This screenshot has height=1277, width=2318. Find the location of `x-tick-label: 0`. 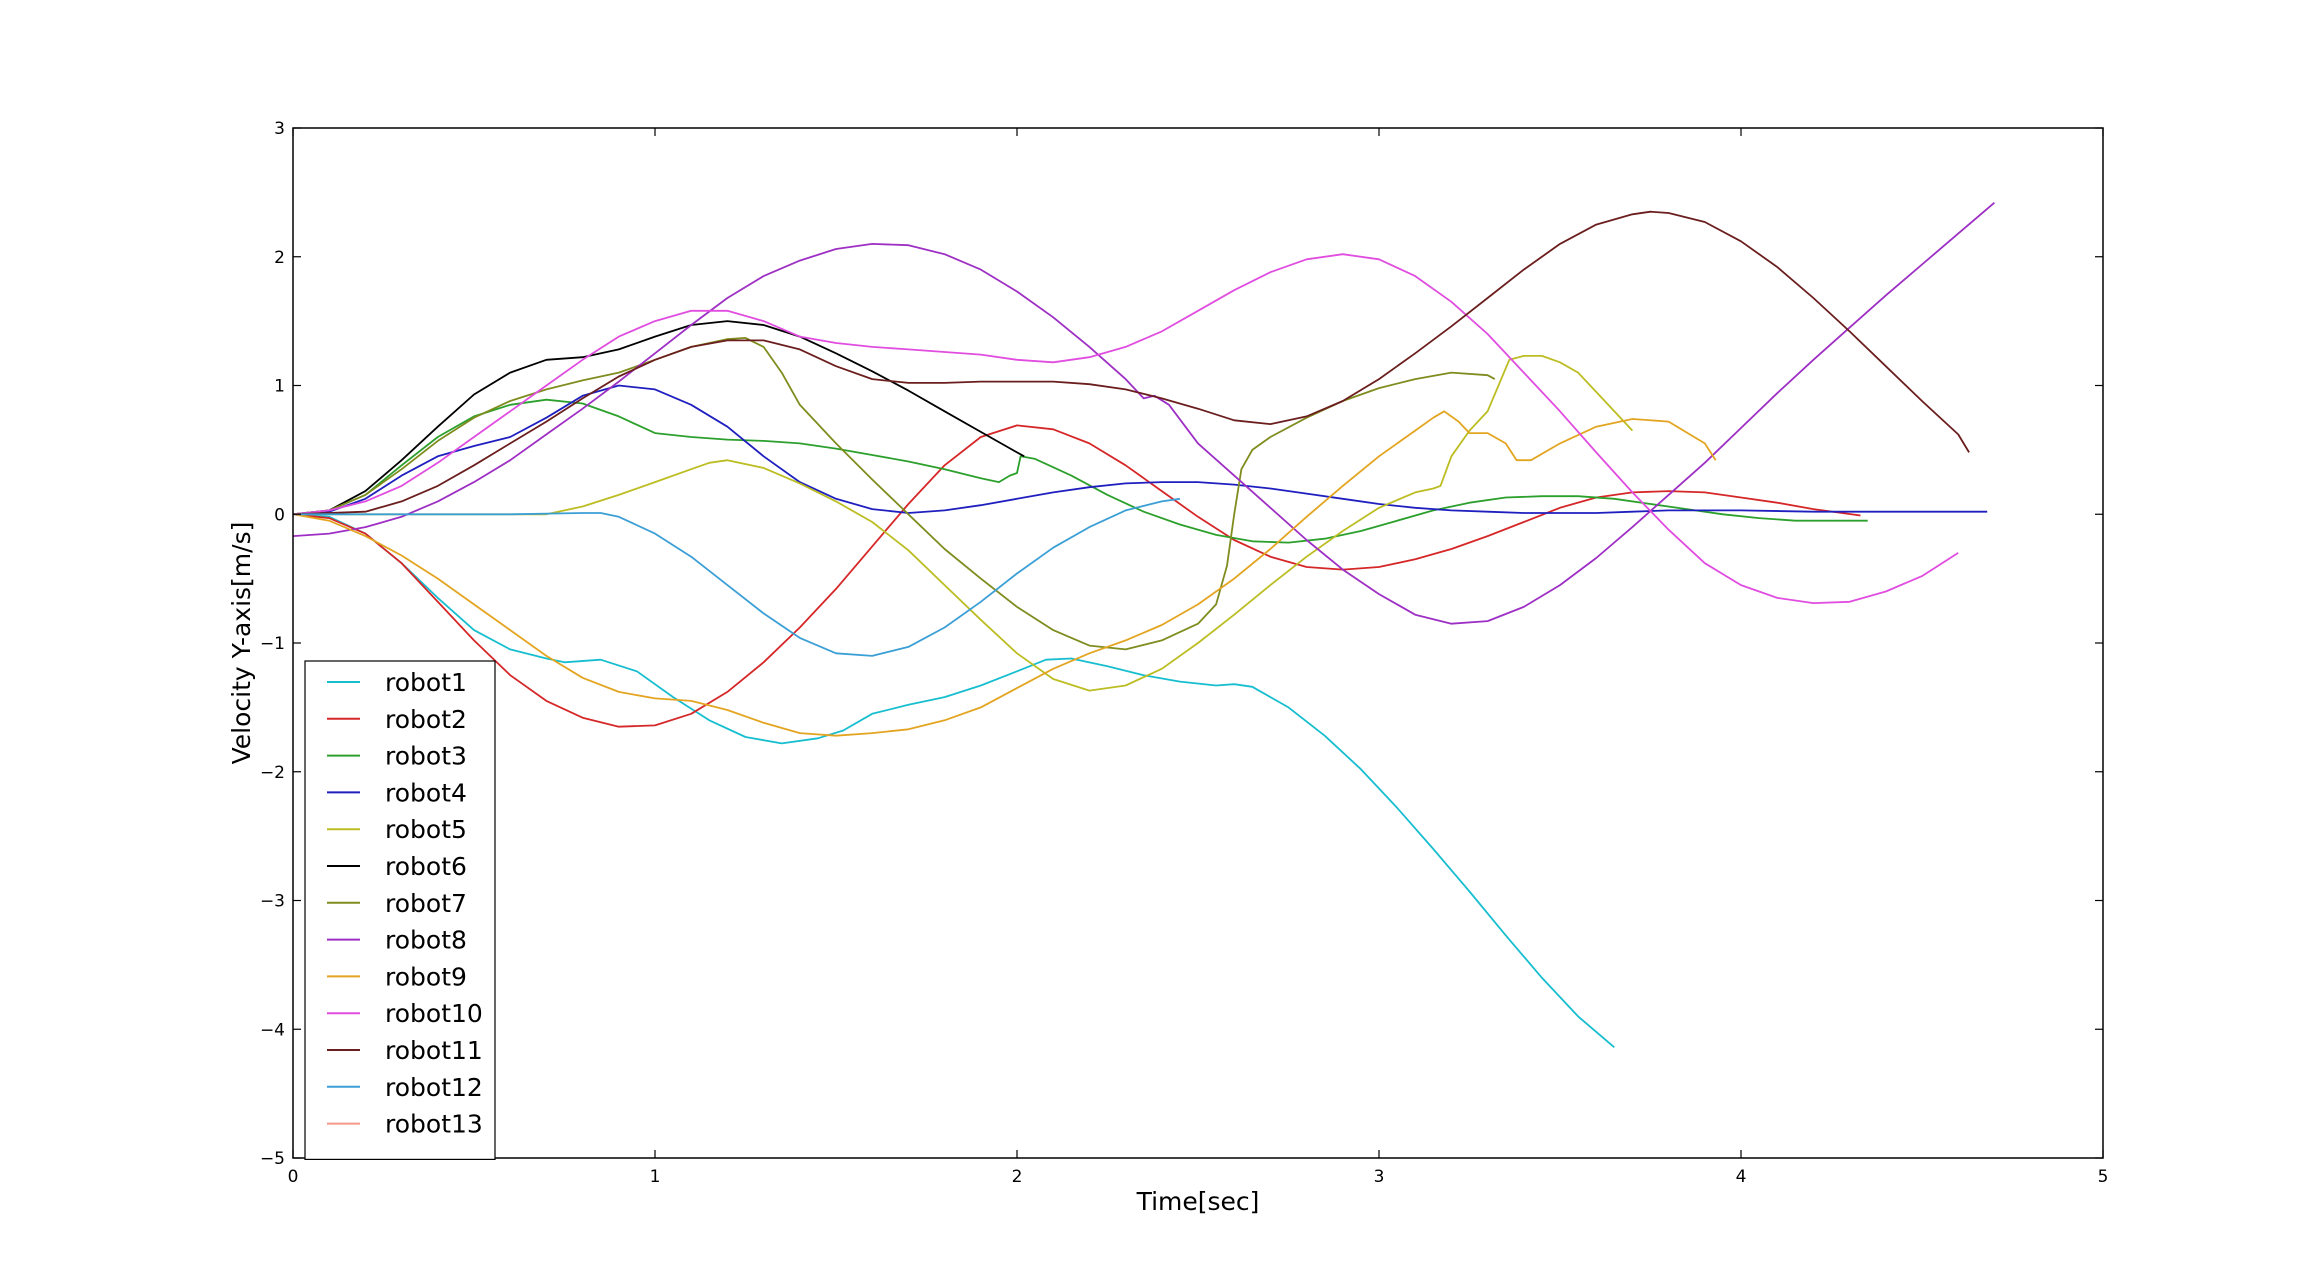

x-tick-label: 0 is located at coordinates (293, 1177).